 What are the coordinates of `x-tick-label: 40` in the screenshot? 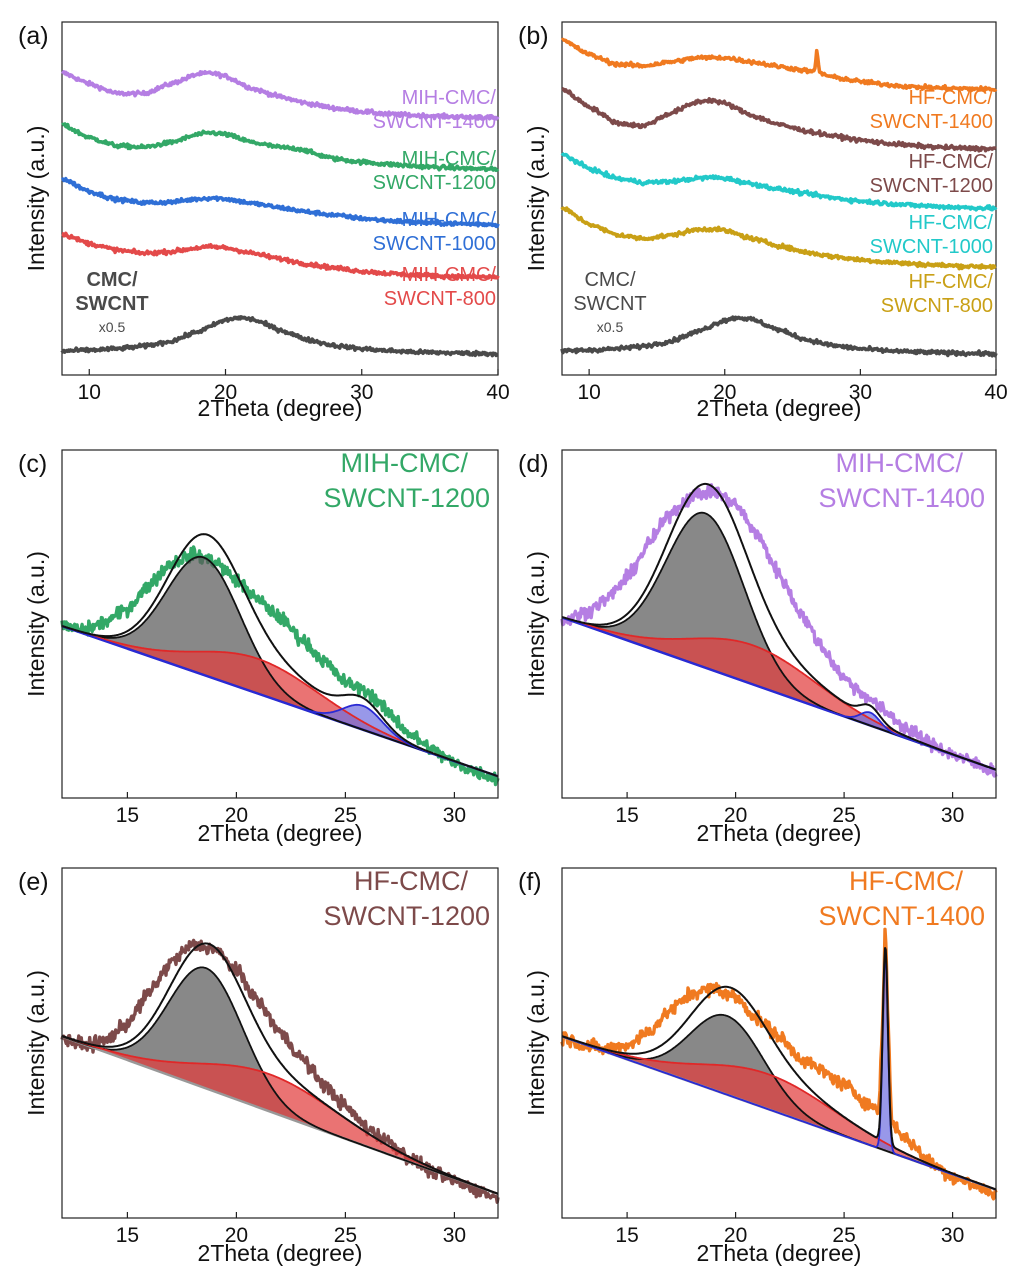 It's located at (497, 392).